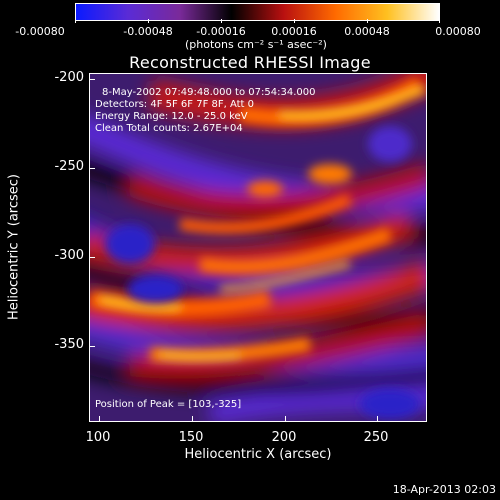 The height and width of the screenshot is (500, 500). What do you see at coordinates (40, 31) in the screenshot?
I see `colorbar-tick-label: -0.00080` at bounding box center [40, 31].